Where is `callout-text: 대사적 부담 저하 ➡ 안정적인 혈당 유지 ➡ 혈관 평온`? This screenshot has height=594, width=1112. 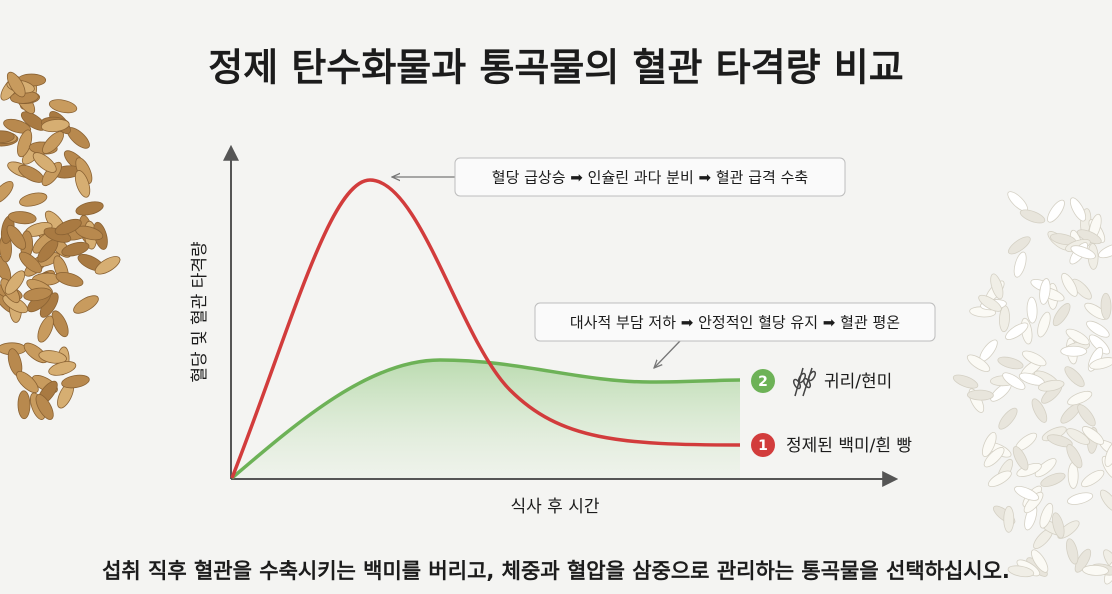 callout-text: 대사적 부담 저하 ➡ 안정적인 혈당 유지 ➡ 혈관 평온 is located at coordinates (735, 323).